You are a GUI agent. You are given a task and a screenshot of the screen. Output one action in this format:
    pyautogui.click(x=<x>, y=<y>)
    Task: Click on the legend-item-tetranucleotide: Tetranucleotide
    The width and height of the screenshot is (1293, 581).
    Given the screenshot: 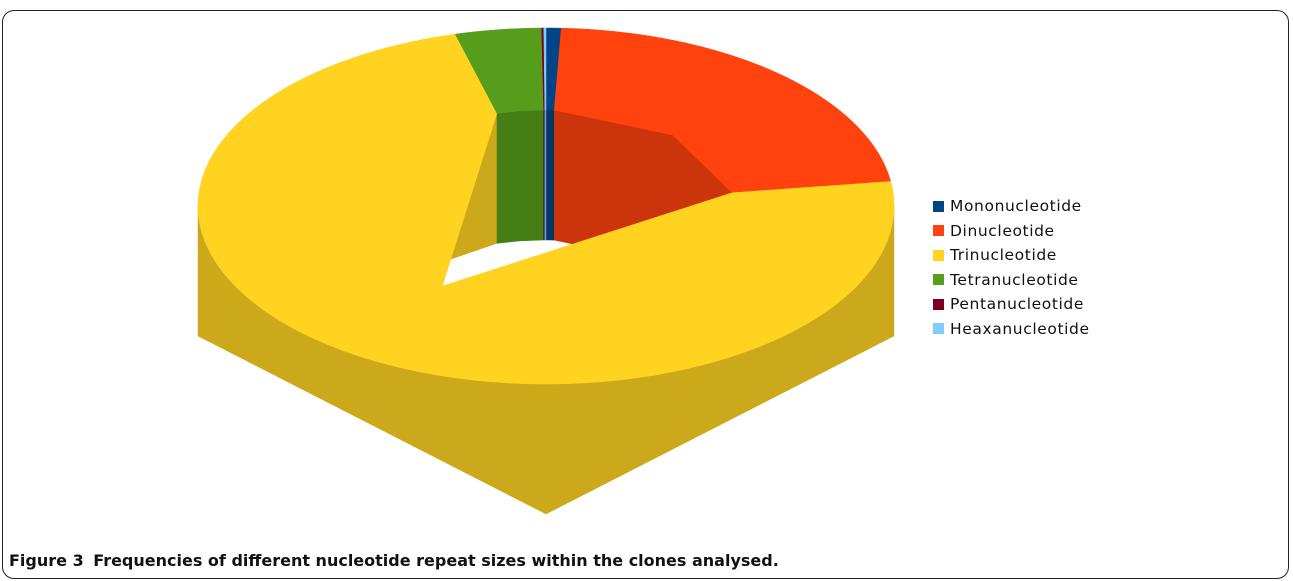 What is the action you would take?
    pyautogui.click(x=1011, y=280)
    